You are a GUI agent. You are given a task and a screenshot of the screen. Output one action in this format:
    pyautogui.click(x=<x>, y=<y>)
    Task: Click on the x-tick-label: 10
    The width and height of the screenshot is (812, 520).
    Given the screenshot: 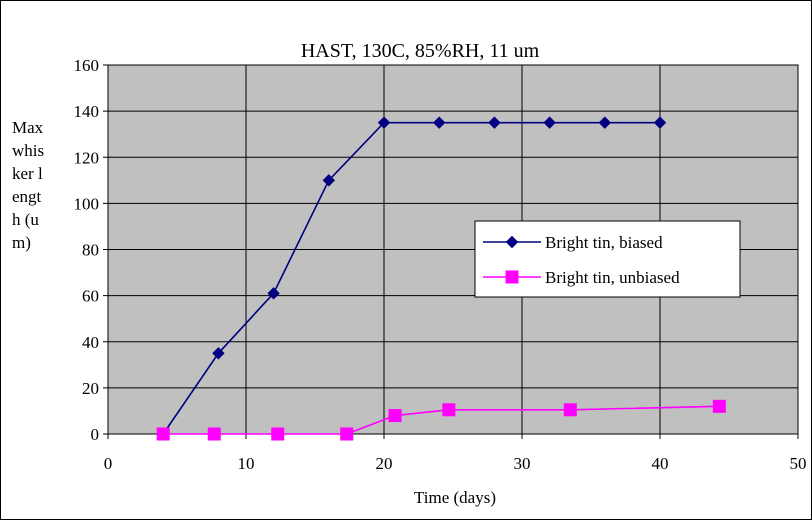 What is the action you would take?
    pyautogui.click(x=246, y=463)
    